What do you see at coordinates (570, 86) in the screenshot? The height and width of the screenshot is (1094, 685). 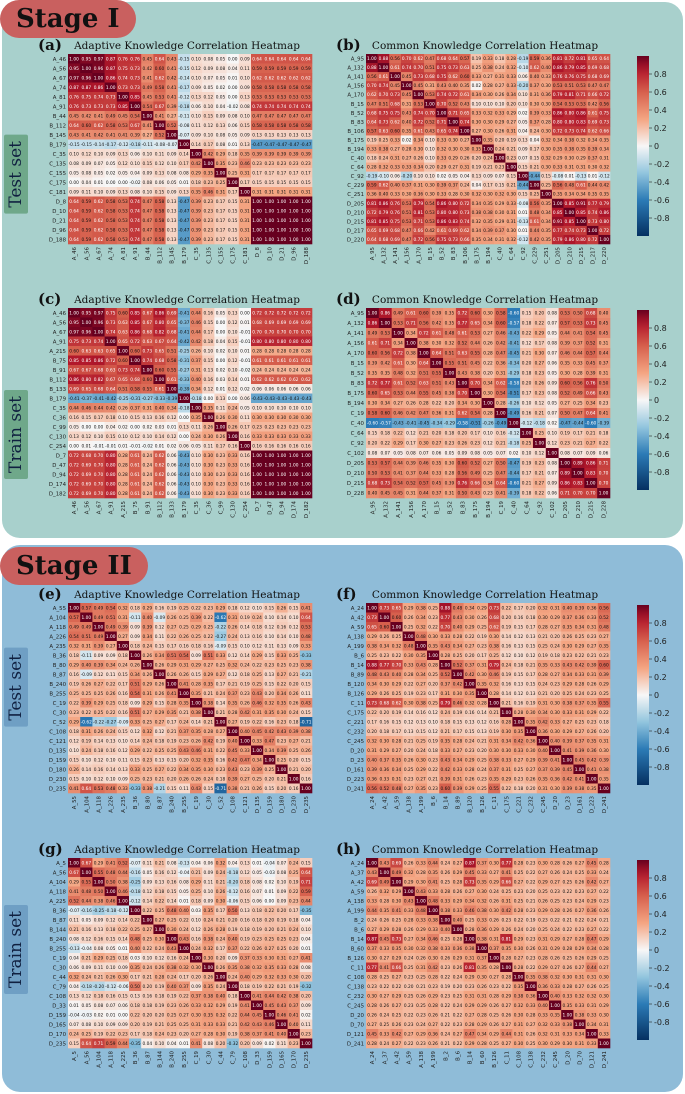 I see `cell-value-label: 0.51` at bounding box center [570, 86].